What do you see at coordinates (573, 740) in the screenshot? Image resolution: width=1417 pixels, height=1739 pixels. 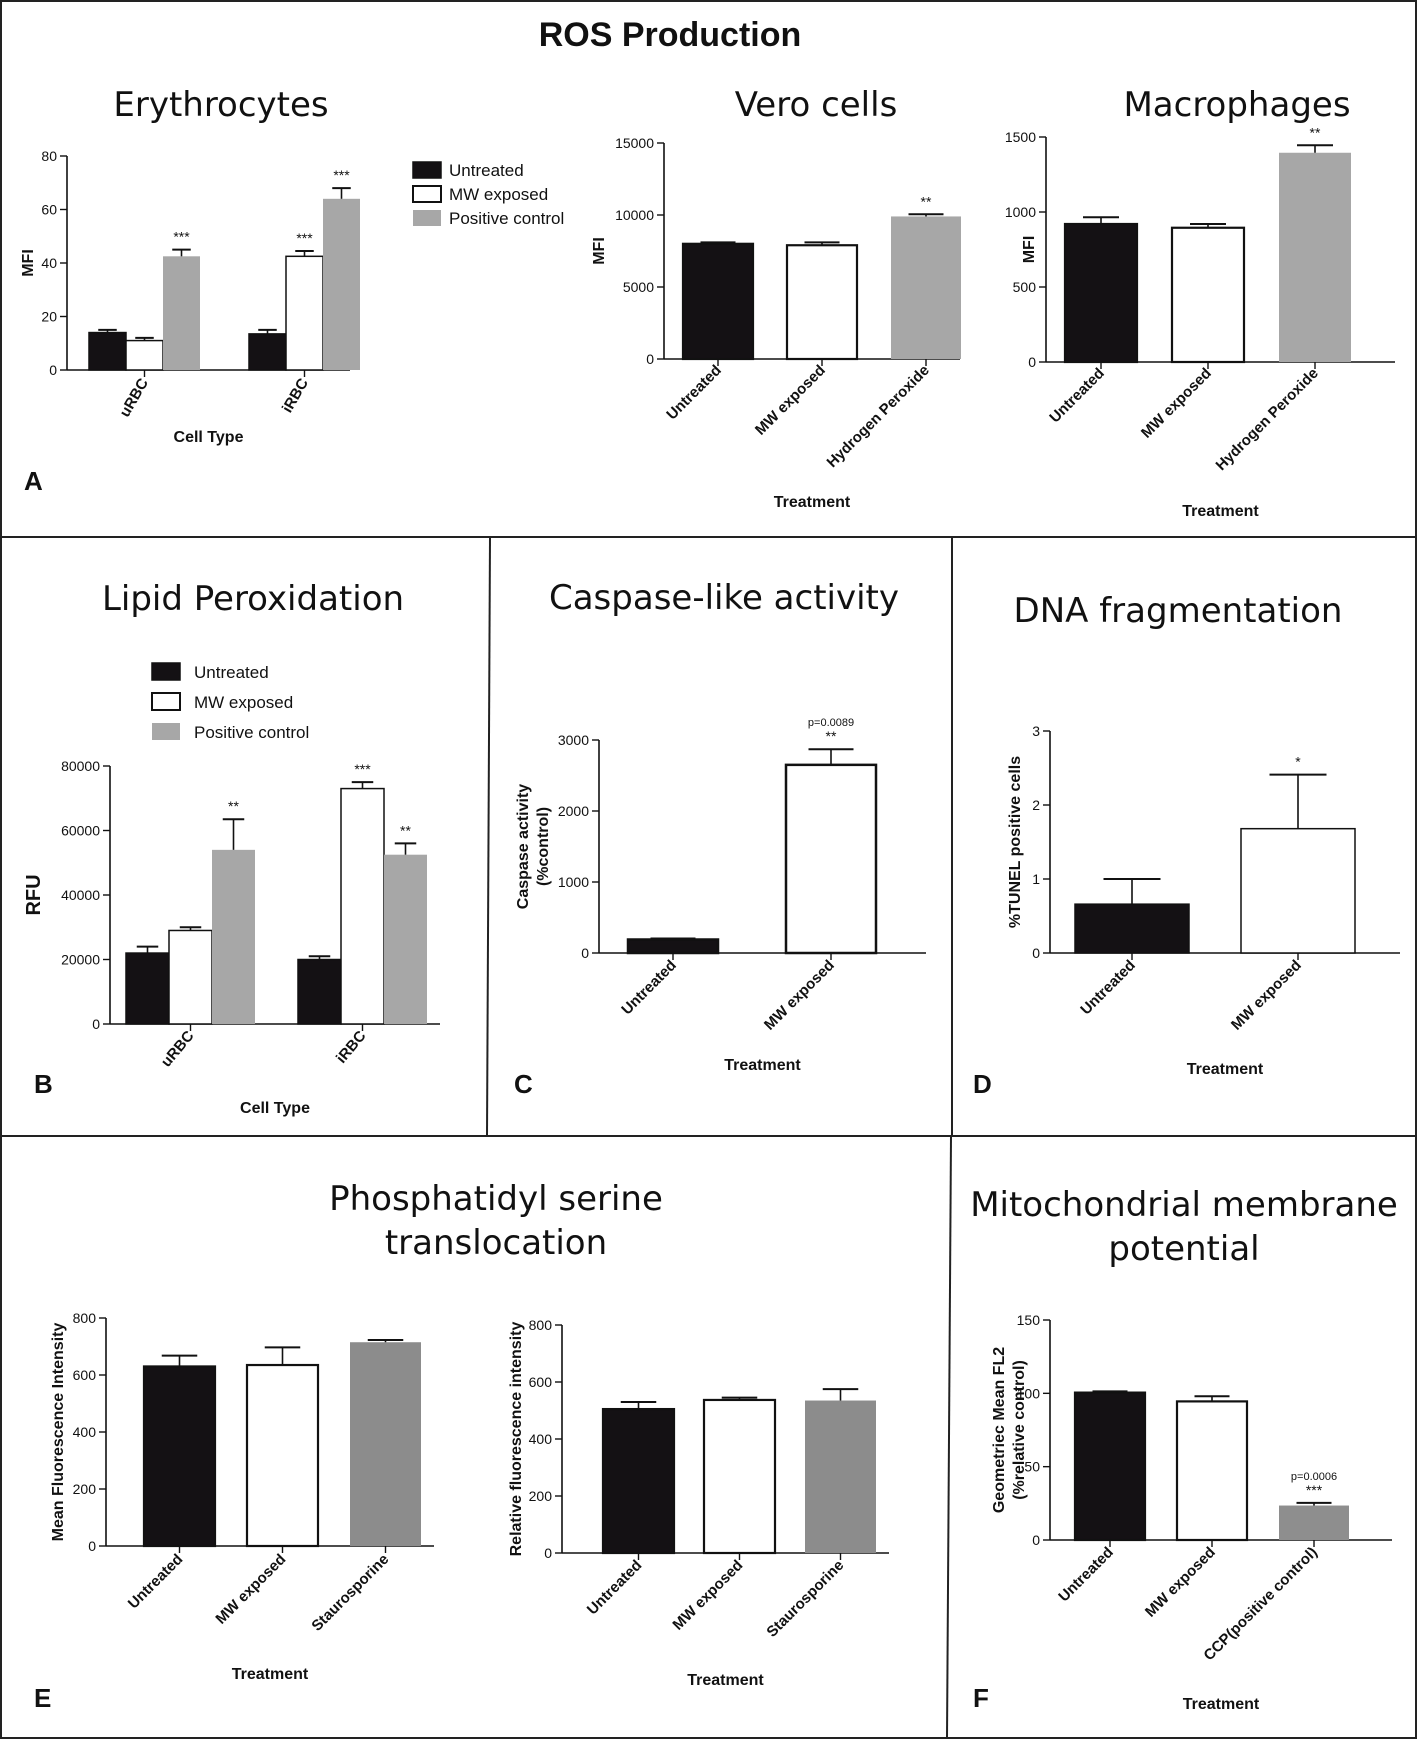 I see `y-tick-label: 3000` at bounding box center [573, 740].